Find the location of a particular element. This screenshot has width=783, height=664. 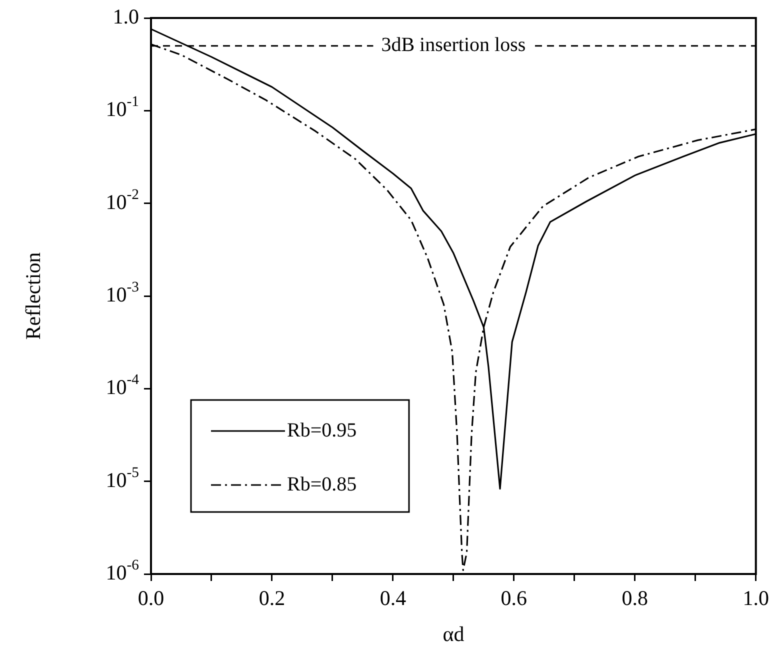

ref-line-label: 3dB insertion loss is located at coordinates (453, 45).